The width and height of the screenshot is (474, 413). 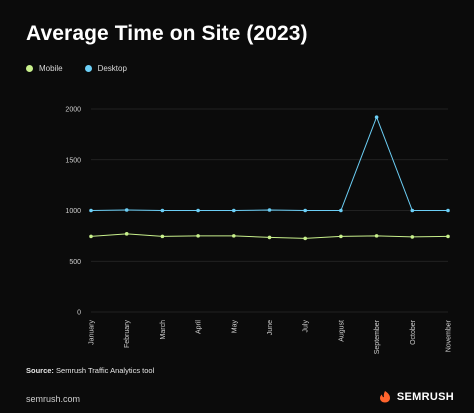 I want to click on y-tick-label: 1500, so click(x=73, y=160).